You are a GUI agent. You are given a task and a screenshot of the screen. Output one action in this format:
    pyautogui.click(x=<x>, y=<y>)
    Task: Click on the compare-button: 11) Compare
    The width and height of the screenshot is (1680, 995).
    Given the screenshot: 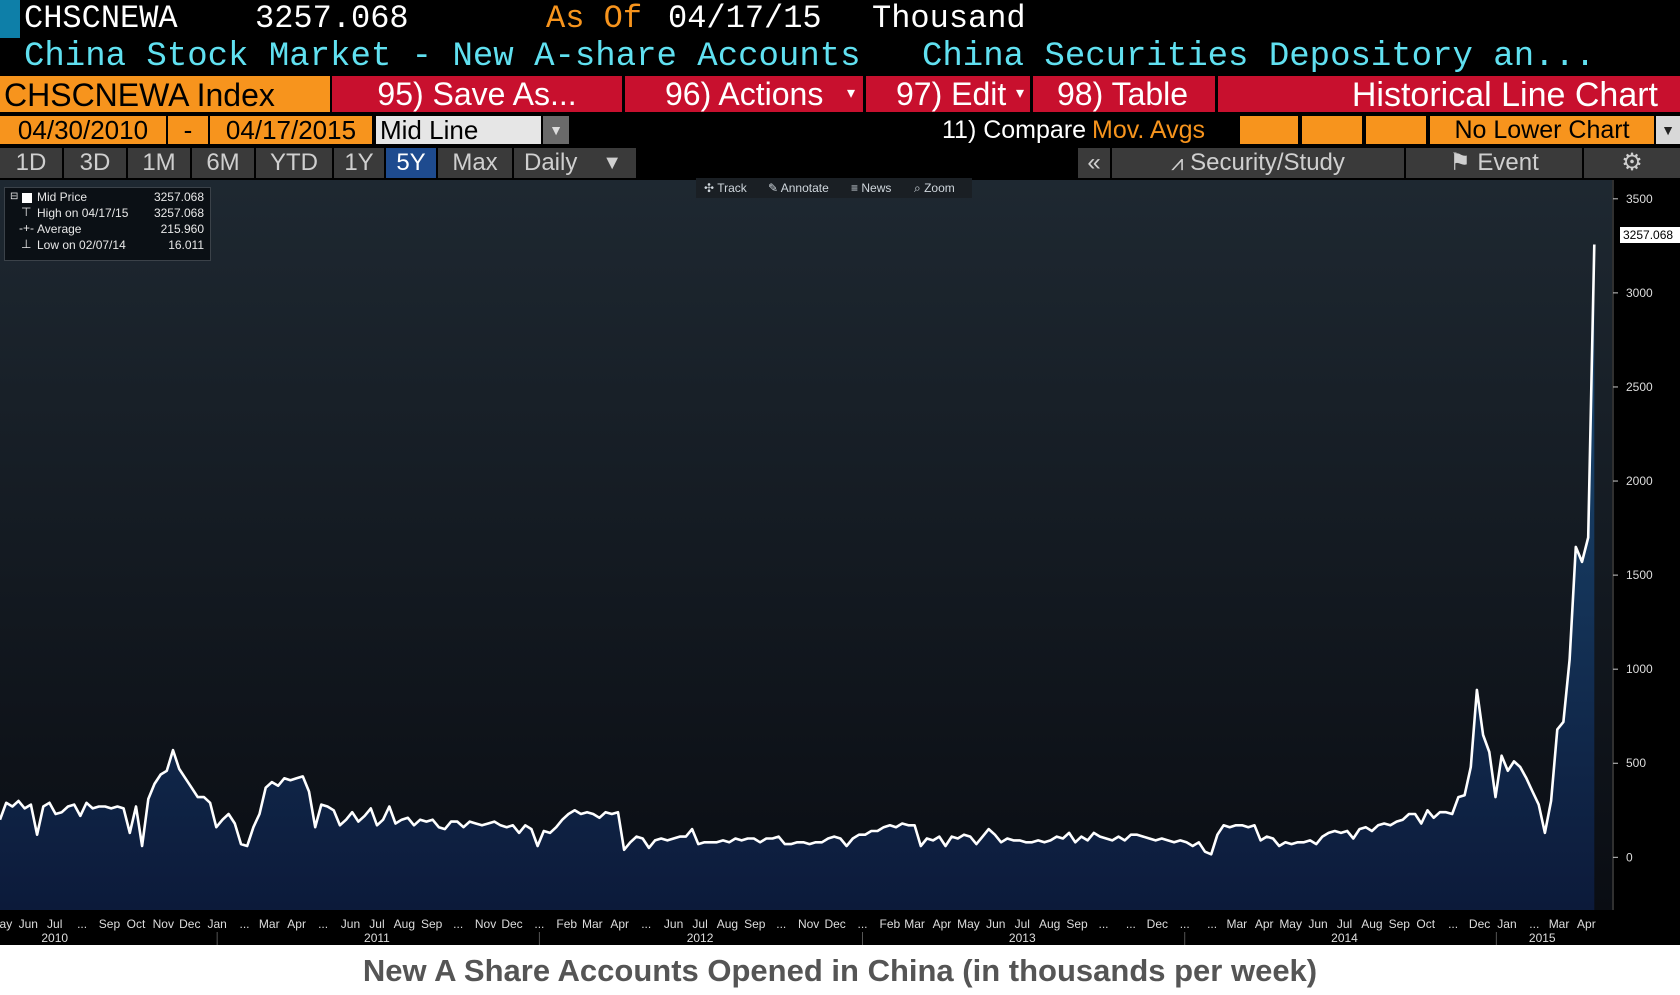 What is the action you would take?
    pyautogui.click(x=1014, y=130)
    